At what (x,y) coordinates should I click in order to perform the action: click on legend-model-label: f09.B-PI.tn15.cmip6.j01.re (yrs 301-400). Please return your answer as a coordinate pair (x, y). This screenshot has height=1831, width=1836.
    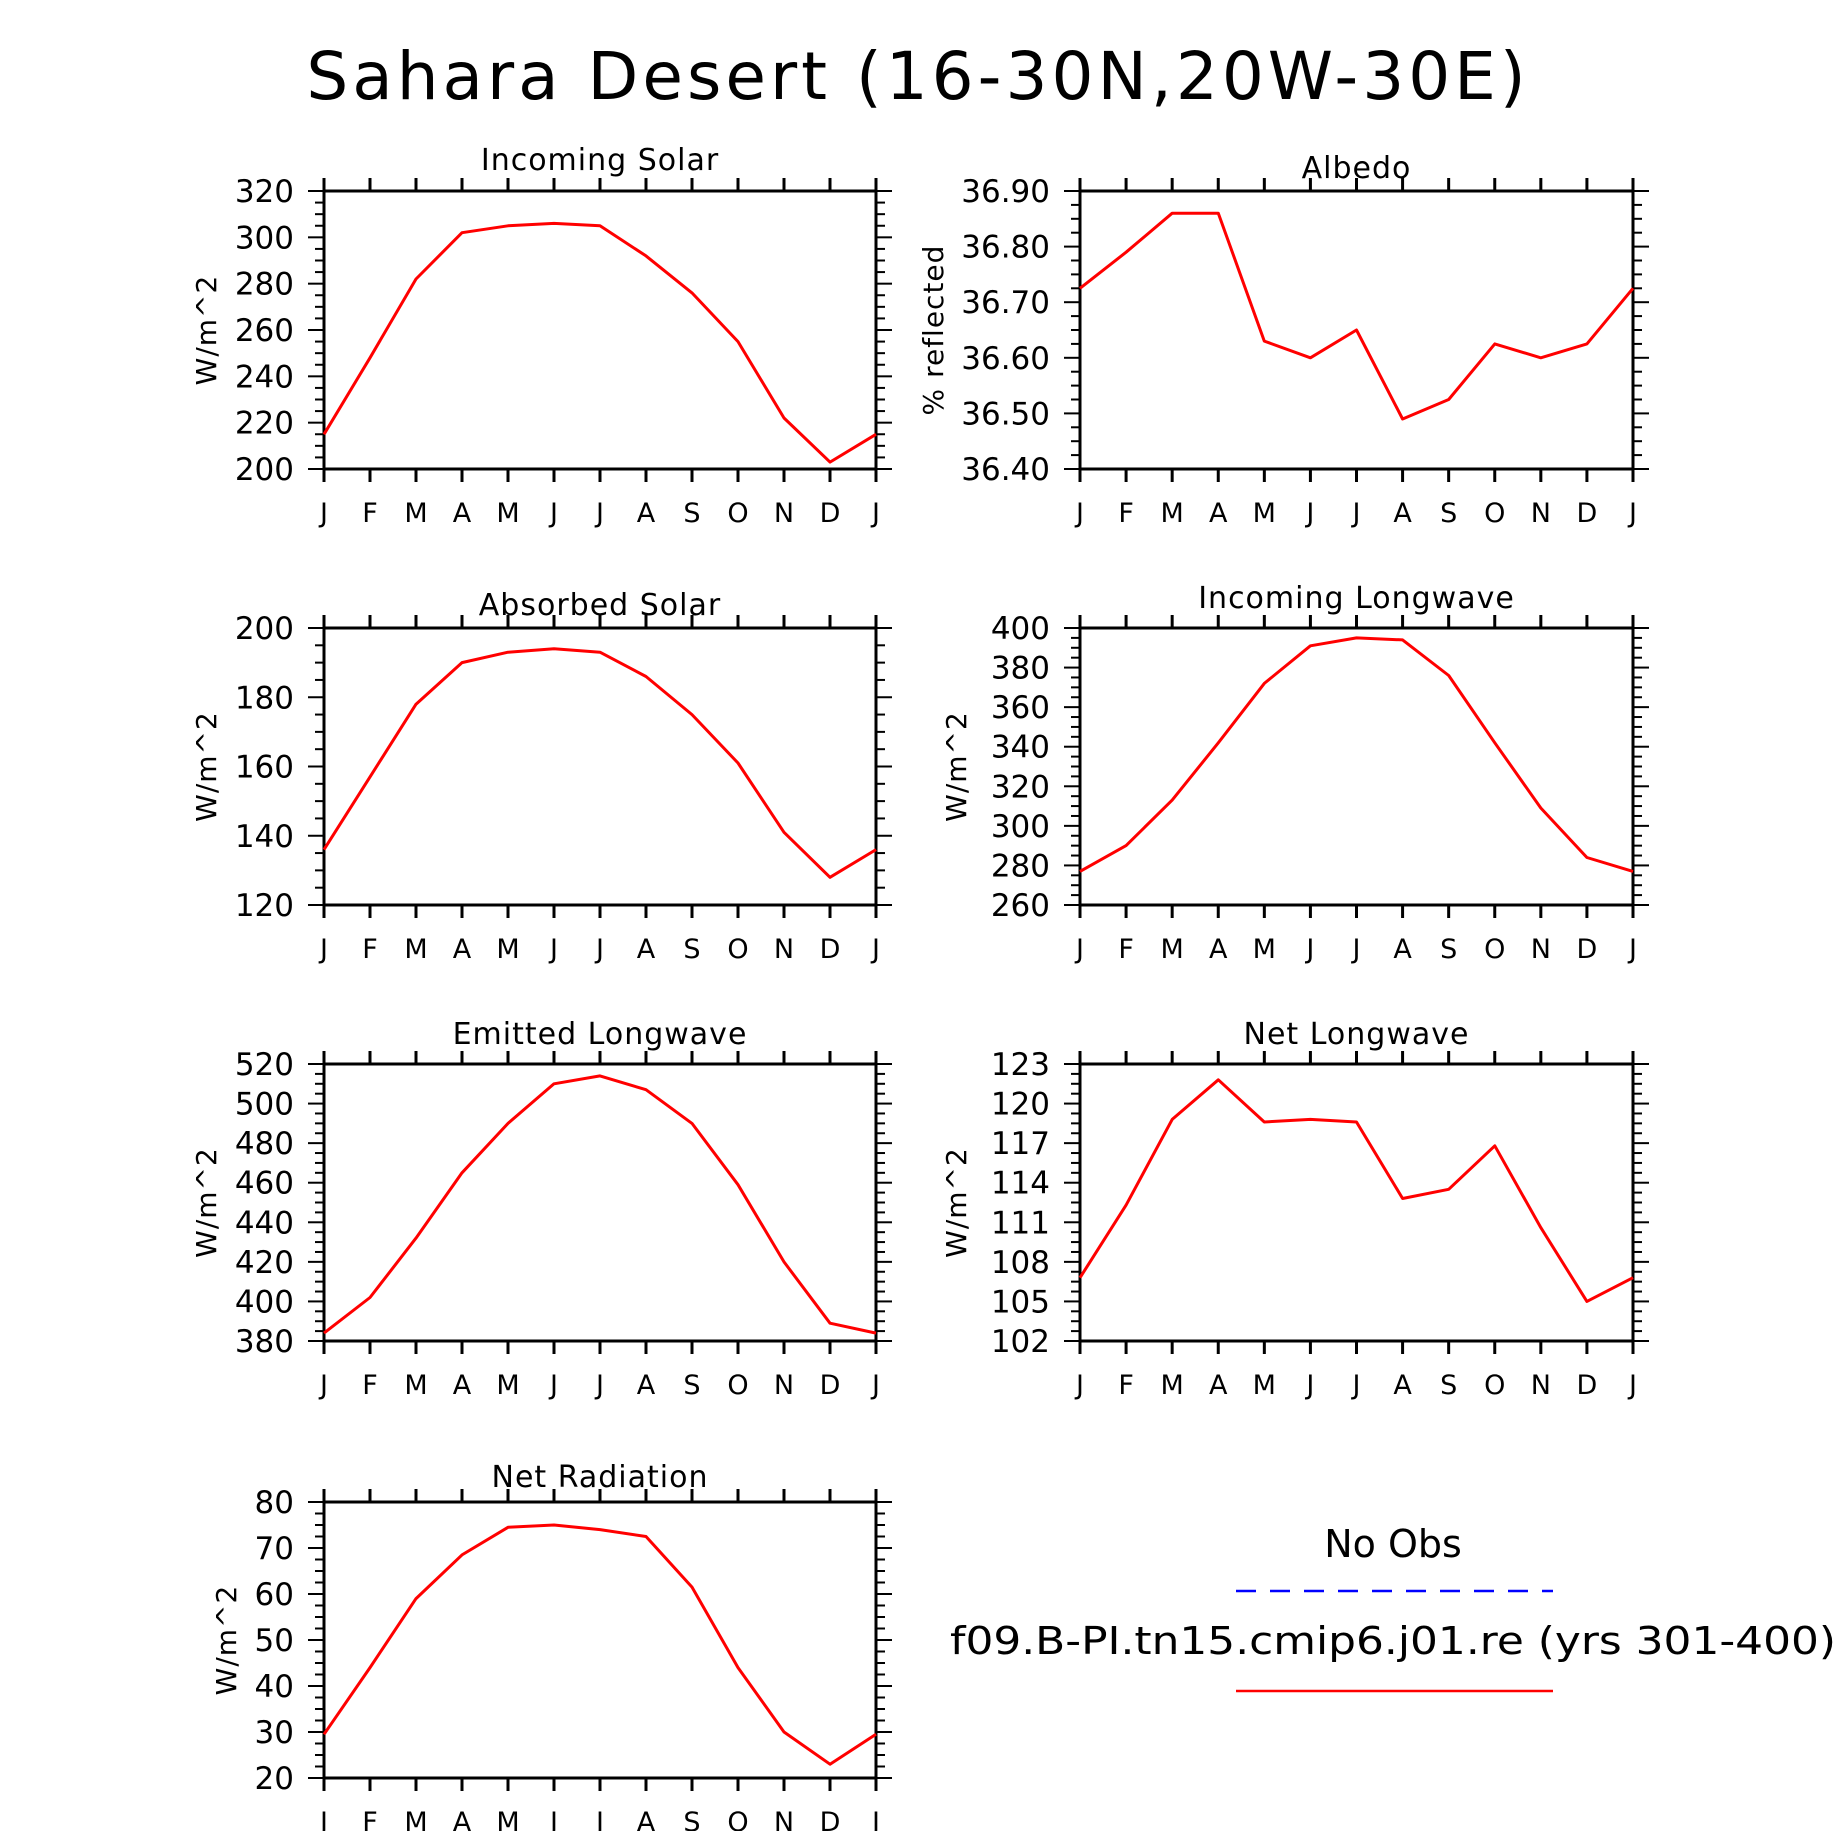
    Looking at the image, I should click on (1393, 1641).